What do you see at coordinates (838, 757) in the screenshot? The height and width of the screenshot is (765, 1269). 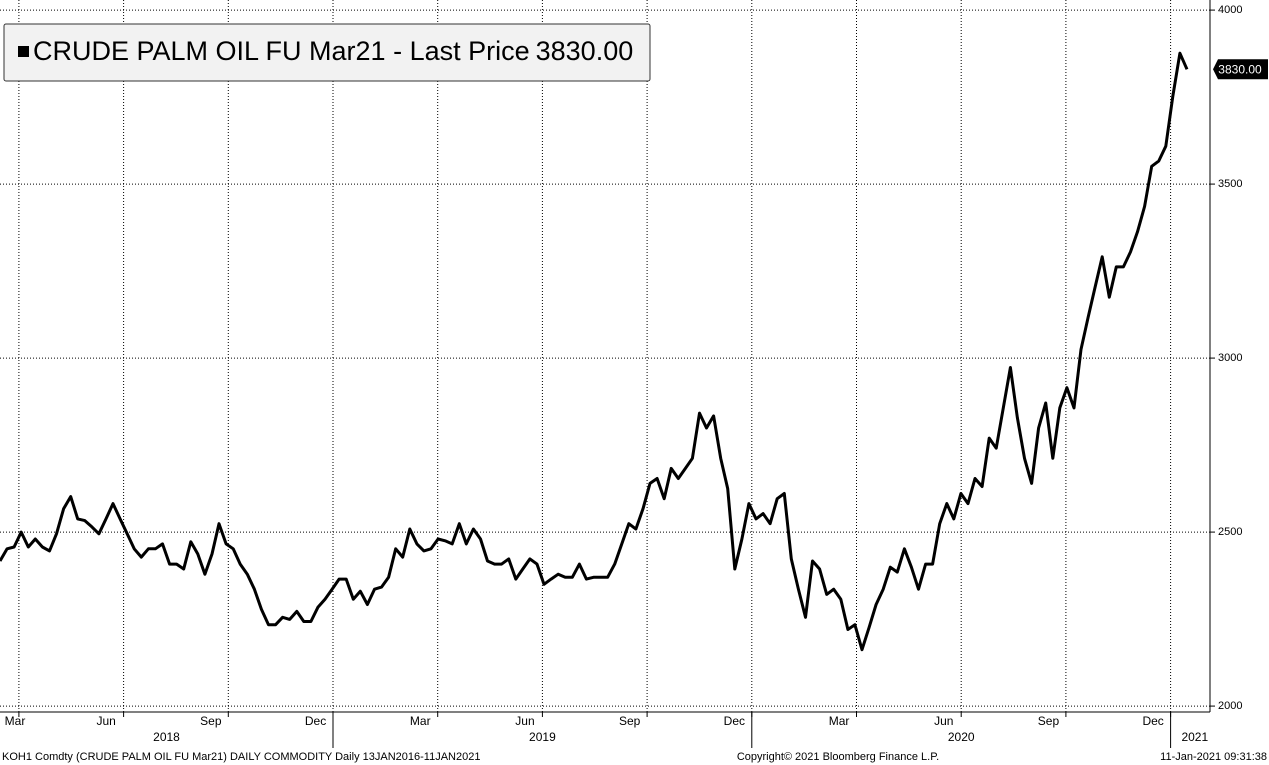 I see `footer-center: Copyright© 2021 Bloomberg Finance L.P.` at bounding box center [838, 757].